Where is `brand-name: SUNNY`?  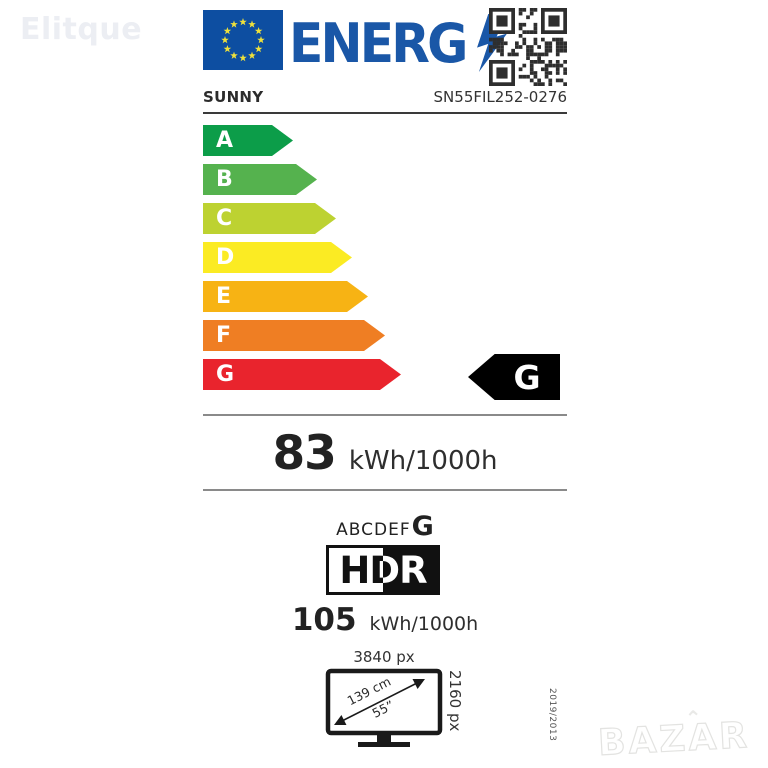 brand-name: SUNNY is located at coordinates (233, 97).